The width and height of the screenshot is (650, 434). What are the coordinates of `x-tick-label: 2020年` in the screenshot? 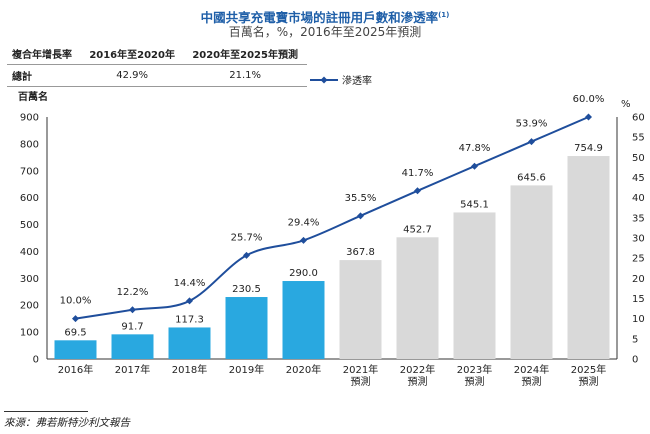 It's located at (303, 369).